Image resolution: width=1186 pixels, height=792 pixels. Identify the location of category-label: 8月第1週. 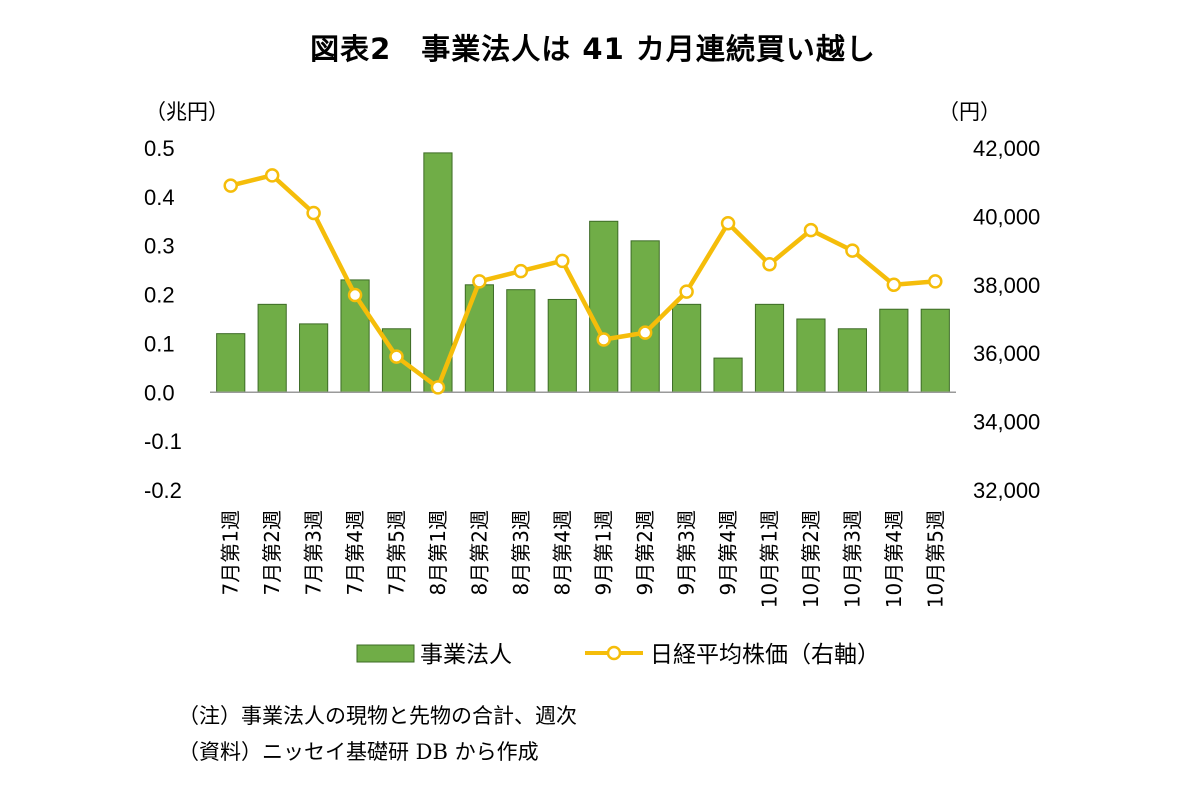
(438, 552).